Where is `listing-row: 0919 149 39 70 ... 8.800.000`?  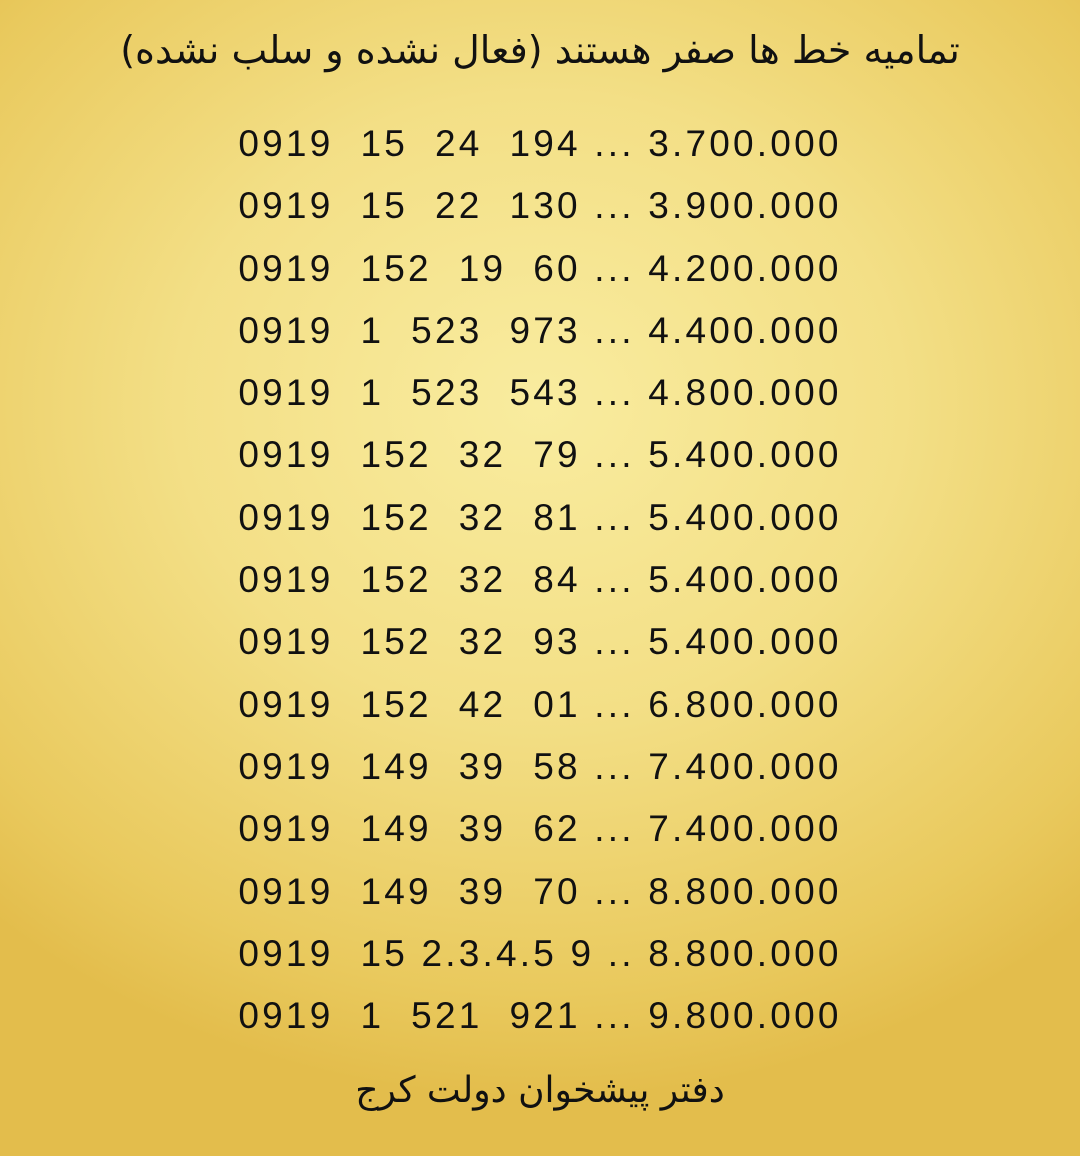 listing-row: 0919 149 39 70 ... 8.800.000 is located at coordinates (540, 895).